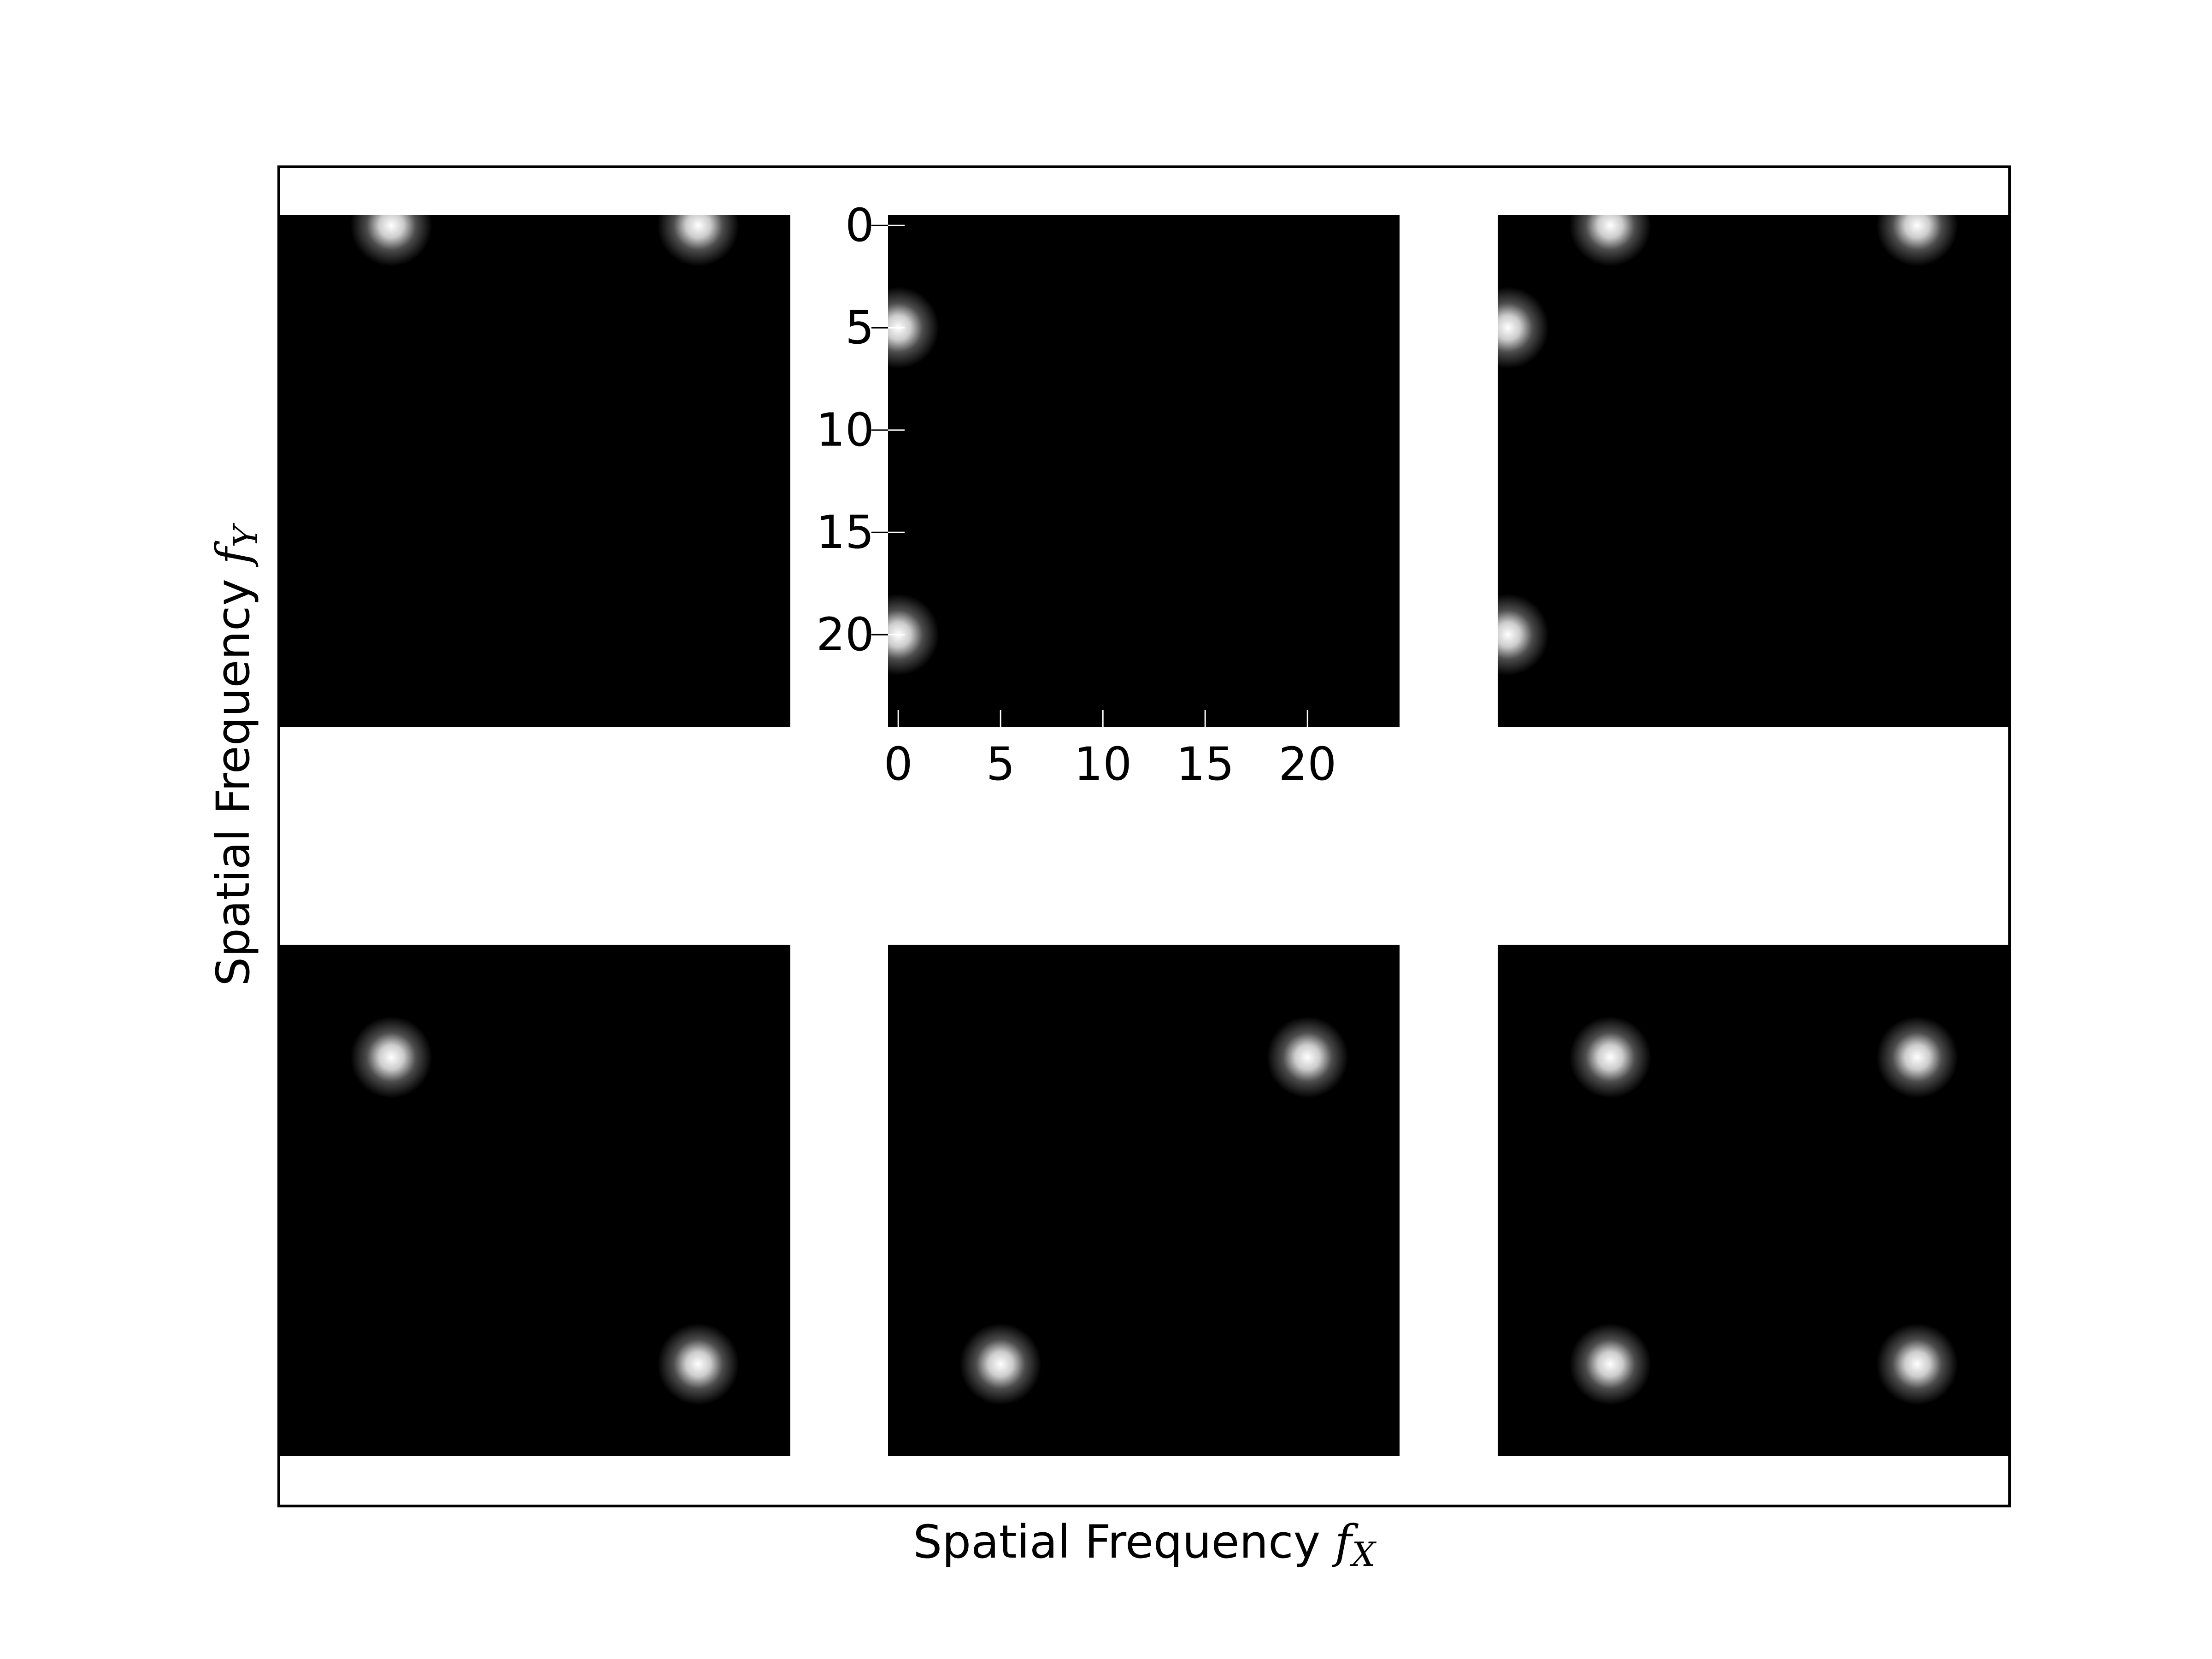 This screenshot has width=2212, height=1659. What do you see at coordinates (245, 535) in the screenshot?
I see `y-axis-label-subscript: Y` at bounding box center [245, 535].